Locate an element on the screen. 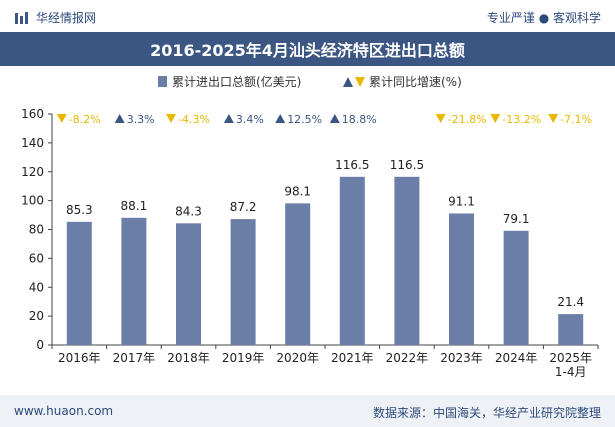  chart-title-bar: 2016-2025年4月汕头经济特区进出口总额 is located at coordinates (307, 49).